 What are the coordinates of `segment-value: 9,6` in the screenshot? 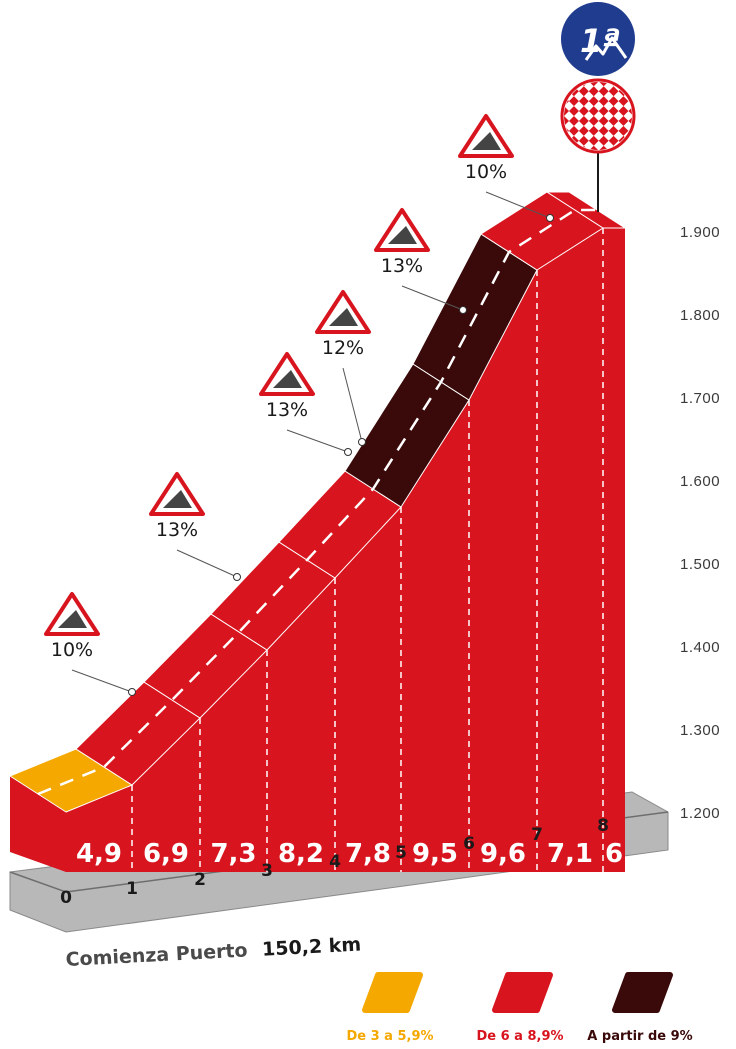 It's located at (503, 854).